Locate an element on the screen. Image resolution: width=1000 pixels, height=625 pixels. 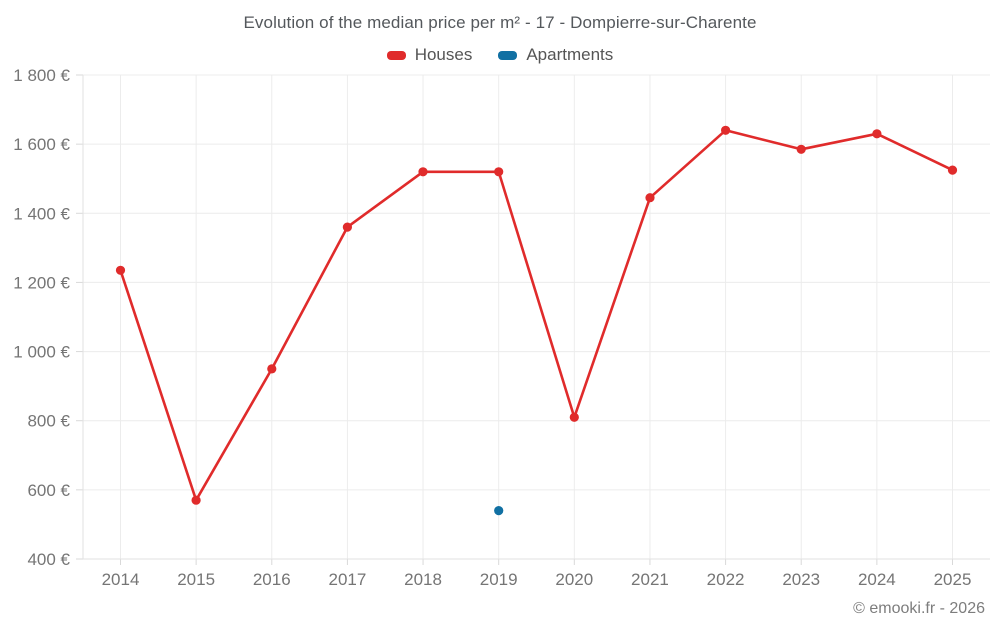
point-houses-2019 is located at coordinates (499, 172).